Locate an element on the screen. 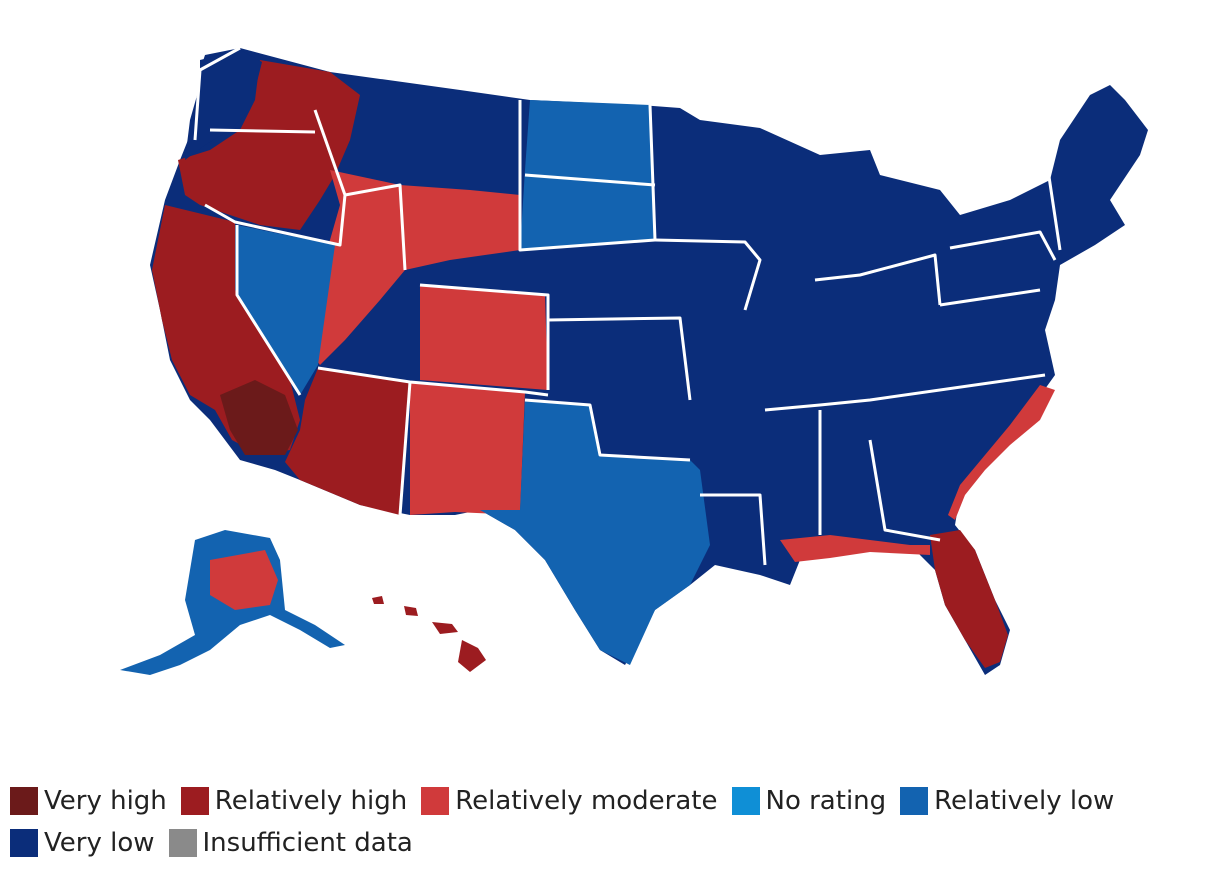  region-texas is located at coordinates (595, 532).